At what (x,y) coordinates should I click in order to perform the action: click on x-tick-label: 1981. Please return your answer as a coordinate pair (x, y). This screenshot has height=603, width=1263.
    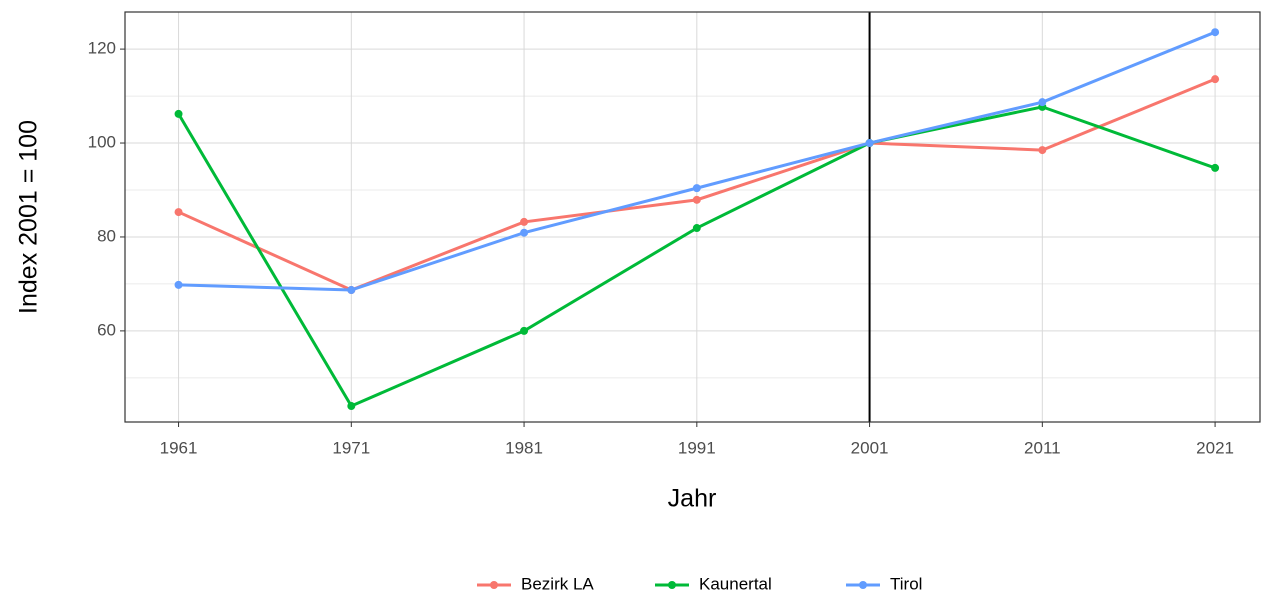
    Looking at the image, I should click on (524, 447).